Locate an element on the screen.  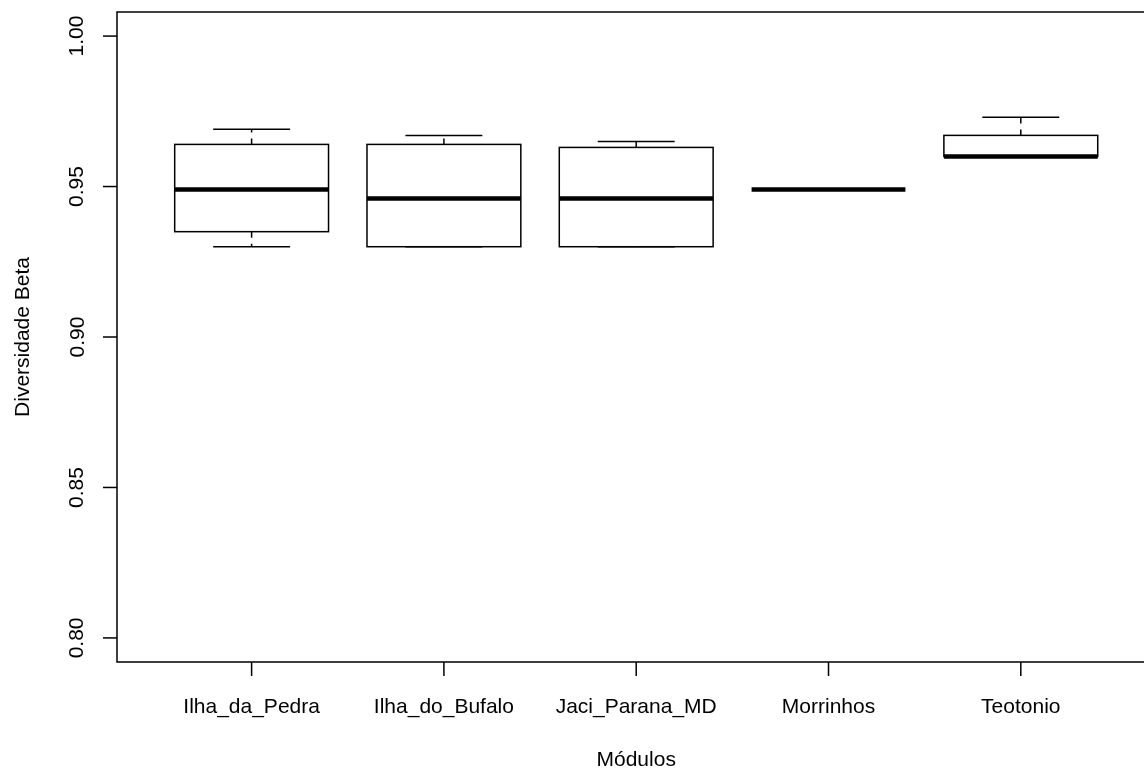
y-tick-label: 0.85 is located at coordinates (76, 487).